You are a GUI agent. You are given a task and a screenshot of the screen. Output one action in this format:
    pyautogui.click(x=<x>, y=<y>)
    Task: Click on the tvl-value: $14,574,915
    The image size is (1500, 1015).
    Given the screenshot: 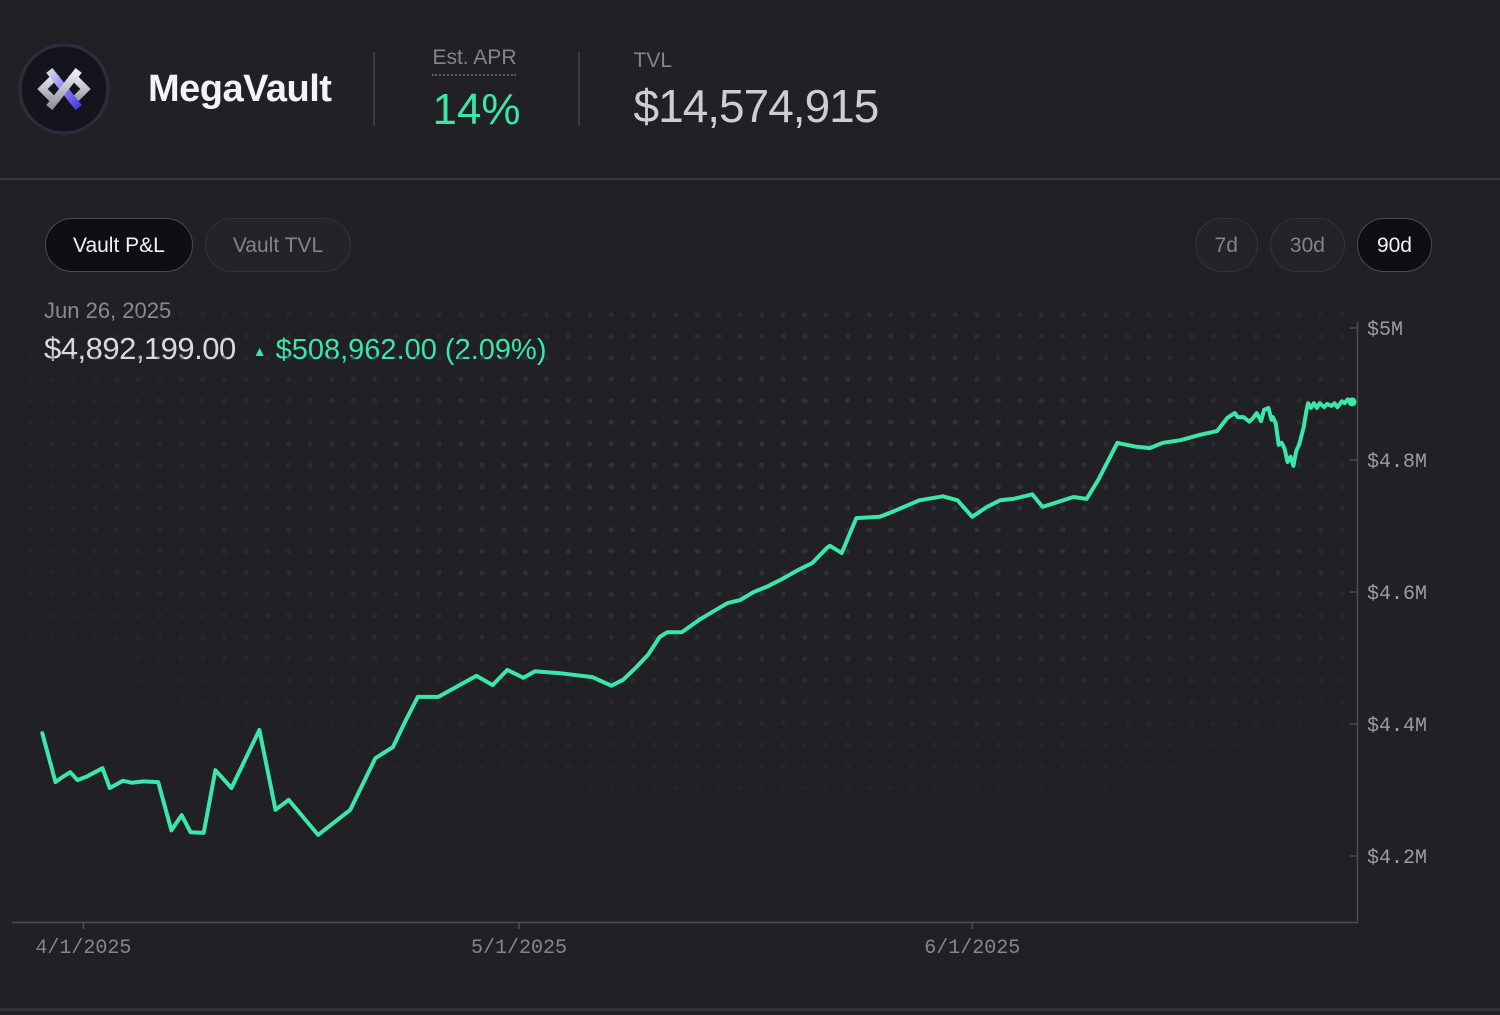 What is the action you would take?
    pyautogui.click(x=756, y=105)
    